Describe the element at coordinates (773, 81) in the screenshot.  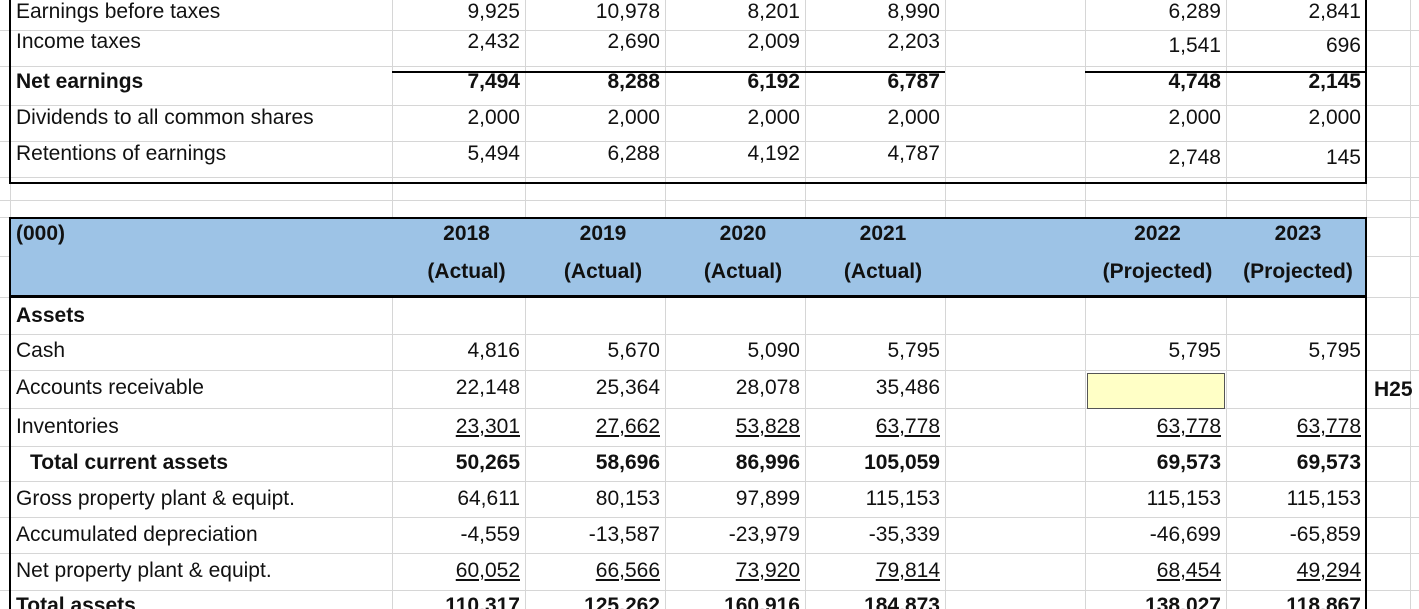
I see `cell-value: 6,192` at that location.